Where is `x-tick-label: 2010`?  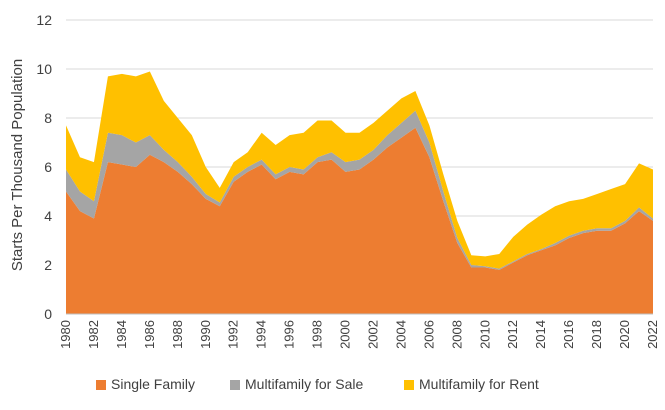 x-tick-label: 2010 is located at coordinates (484, 334).